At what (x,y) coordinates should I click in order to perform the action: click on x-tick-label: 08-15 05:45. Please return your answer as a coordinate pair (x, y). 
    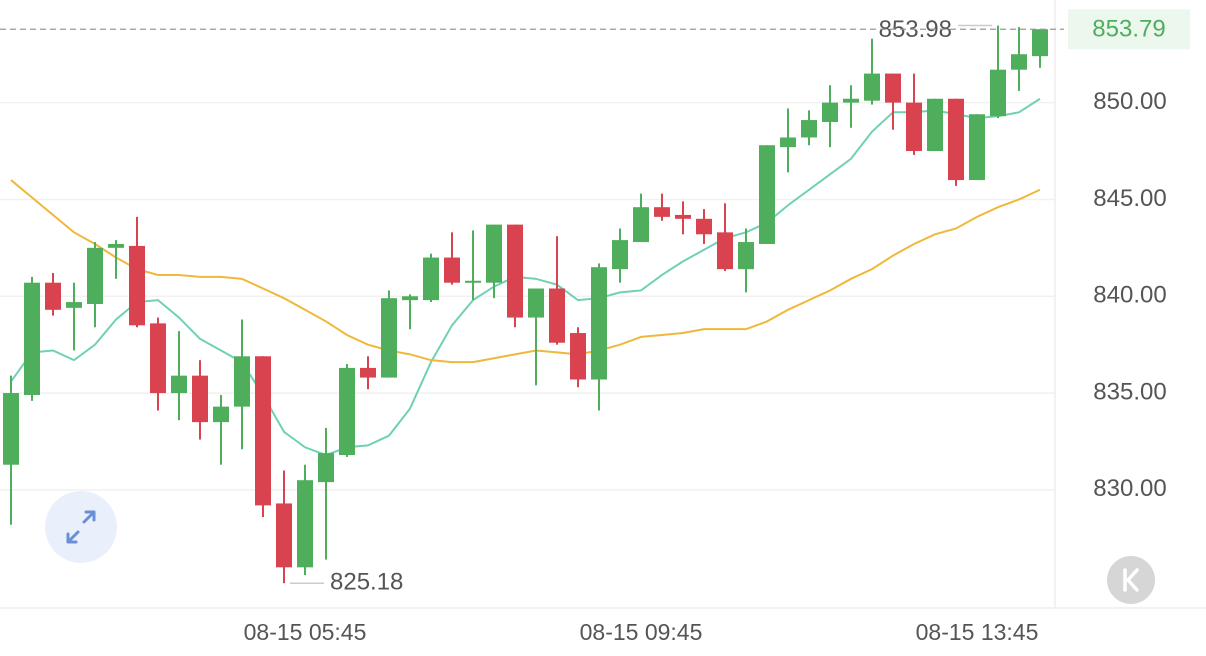
    Looking at the image, I should click on (305, 632).